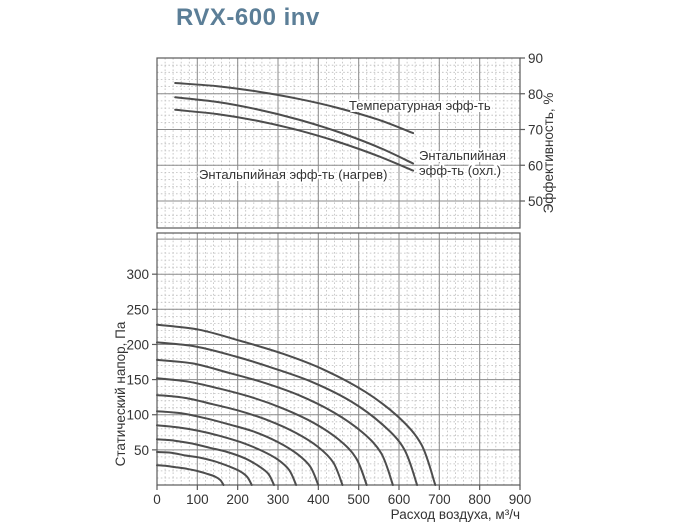 Image resolution: width=700 pixels, height=525 pixels. What do you see at coordinates (439, 499) in the screenshot?
I see `x-axis-tick-label: 700` at bounding box center [439, 499].